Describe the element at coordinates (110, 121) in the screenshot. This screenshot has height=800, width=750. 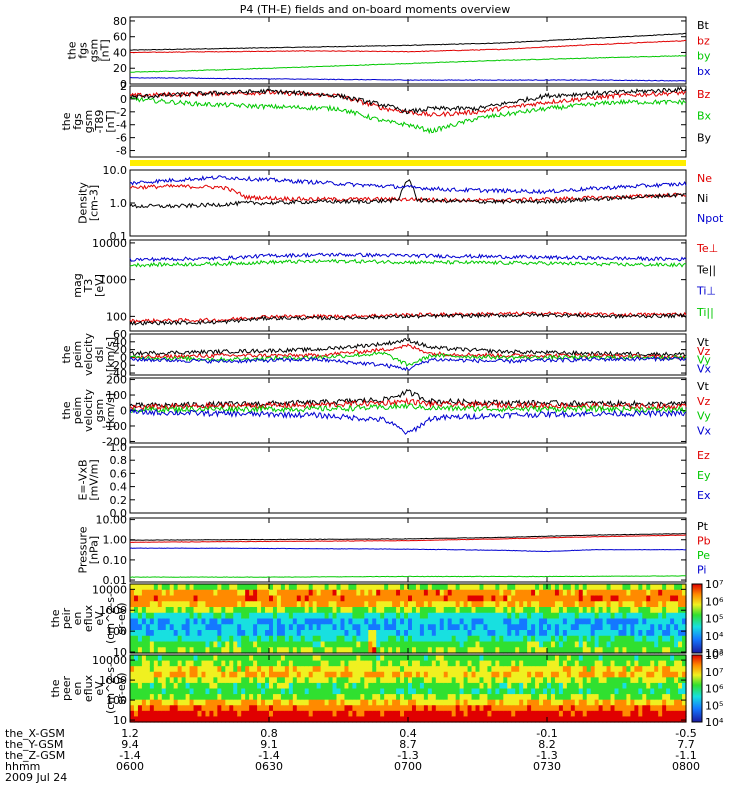
I see `y-axis-label: [nT]` at that location.